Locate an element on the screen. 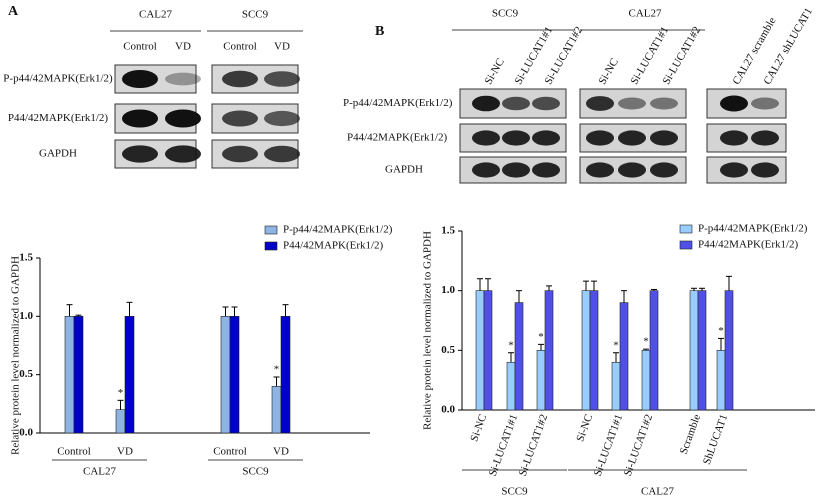  x-tick-label: Si-NC is located at coordinates (478, 428).